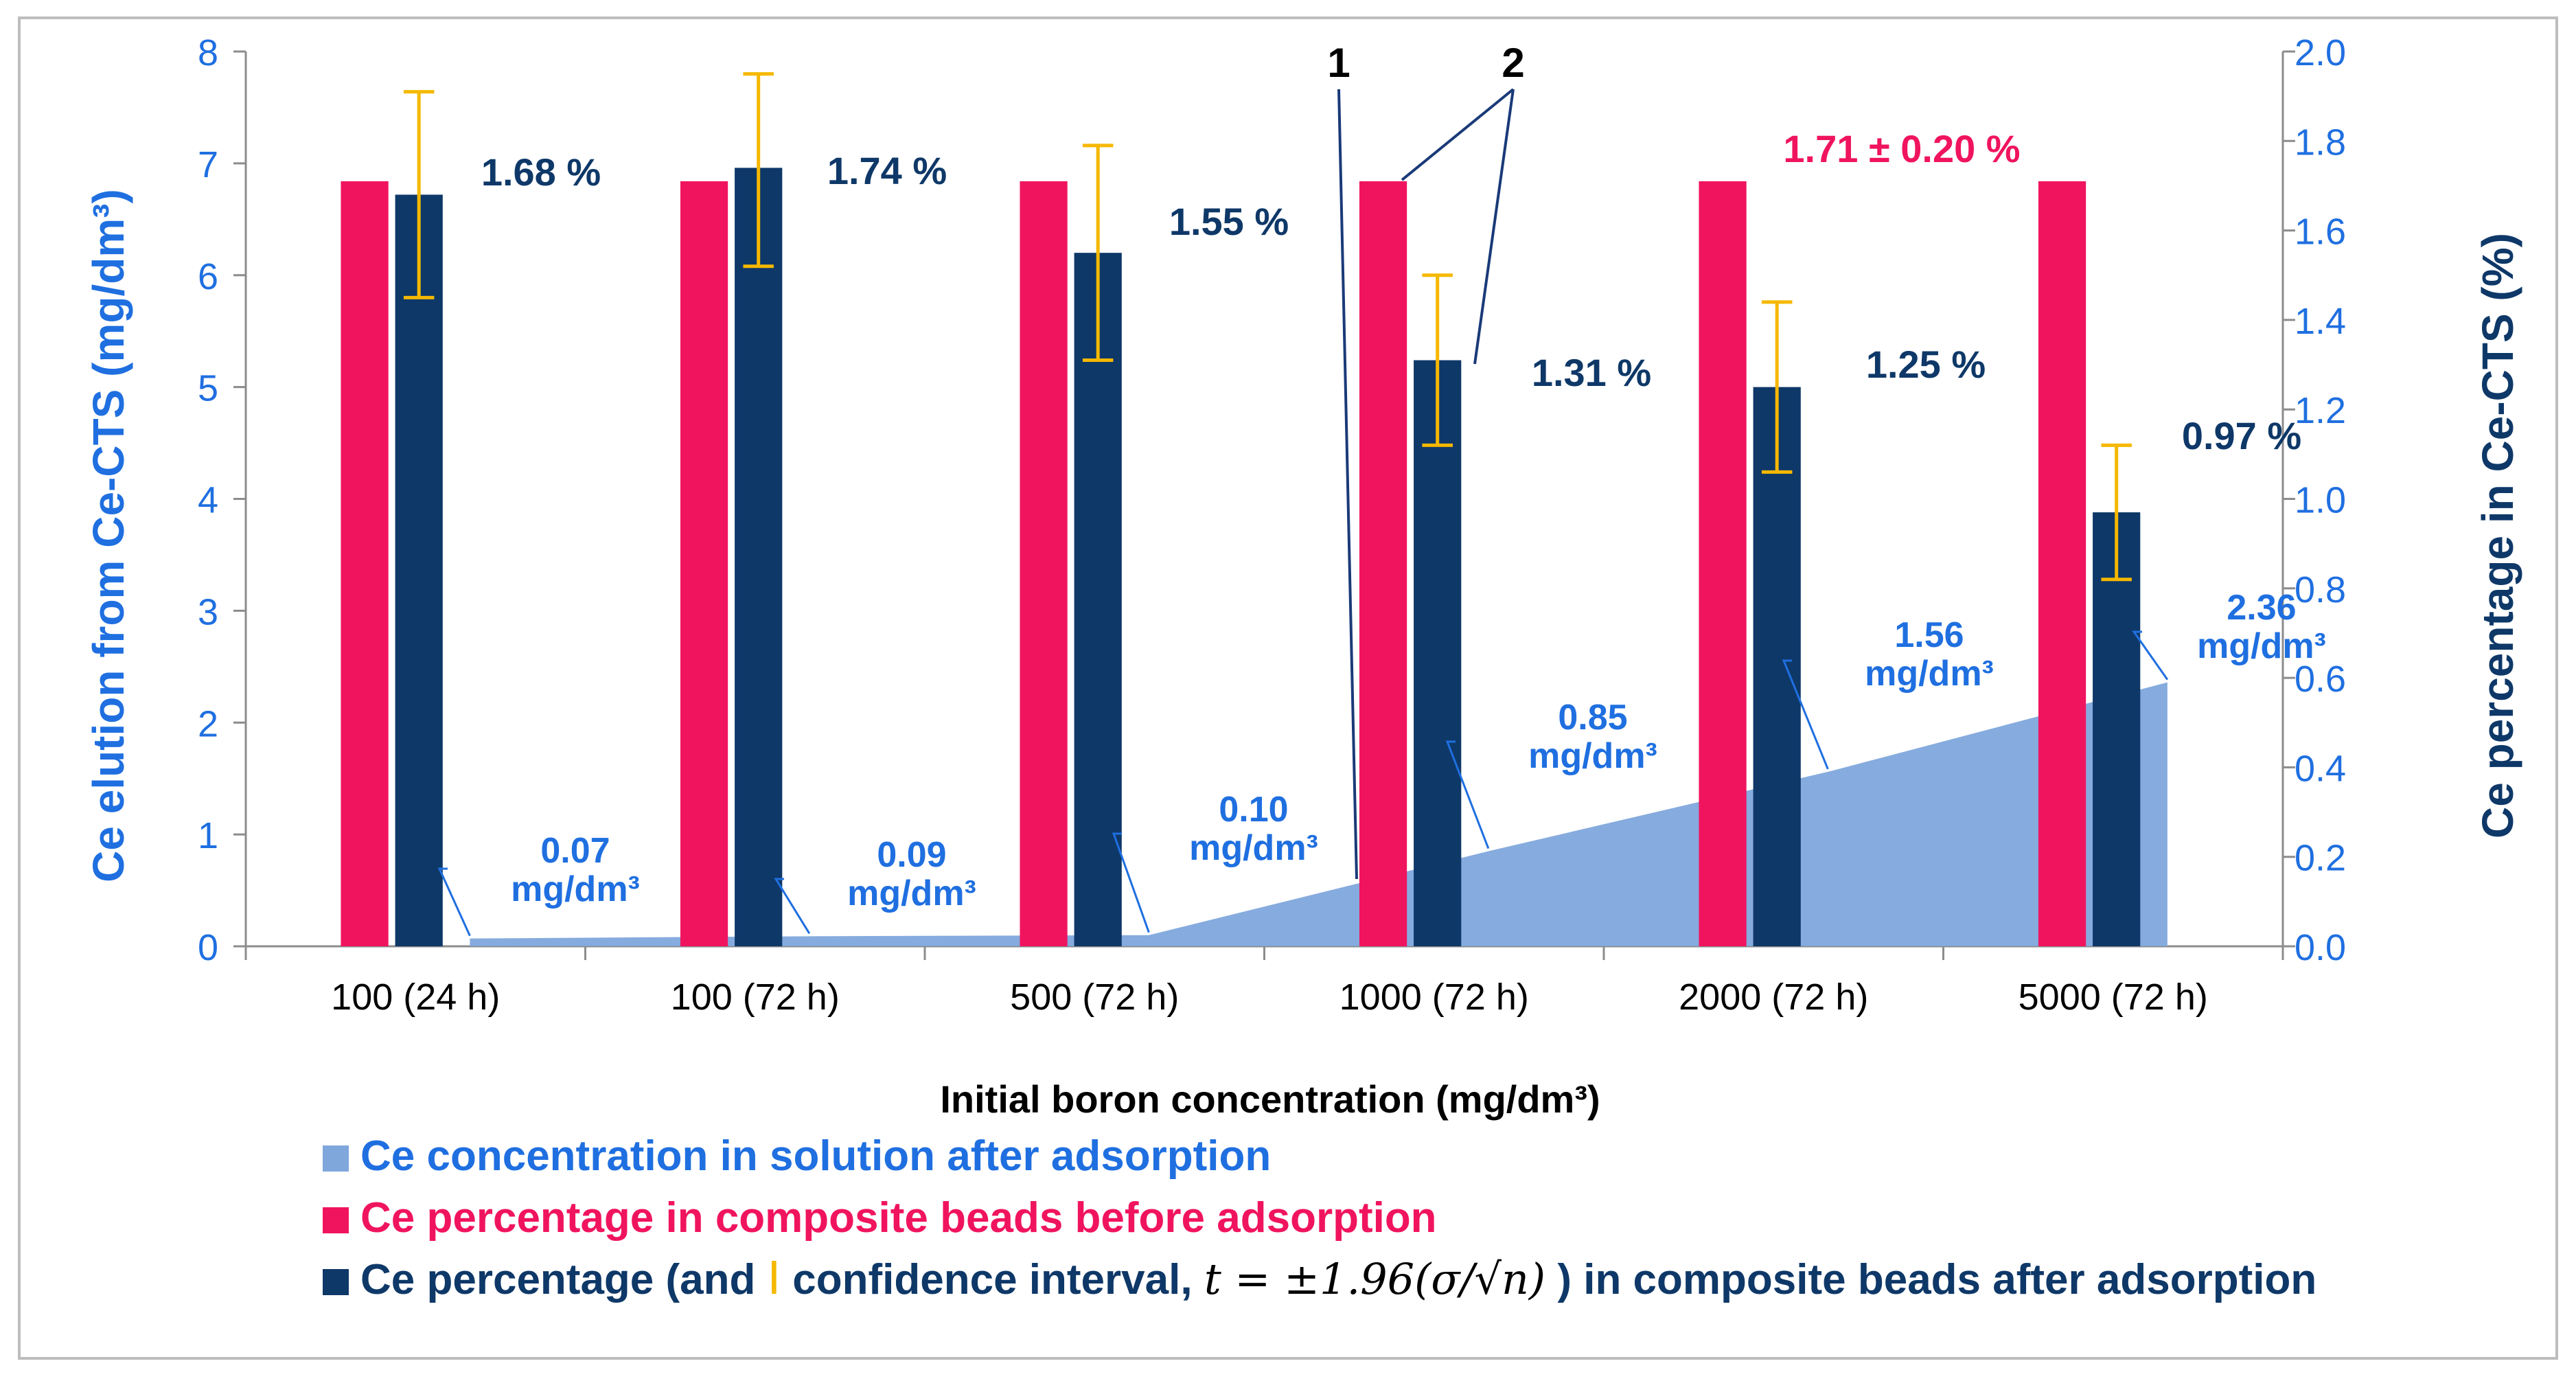 Image resolution: width=2576 pixels, height=1381 pixels. I want to click on marker-2-leader-a, so click(1458, 134).